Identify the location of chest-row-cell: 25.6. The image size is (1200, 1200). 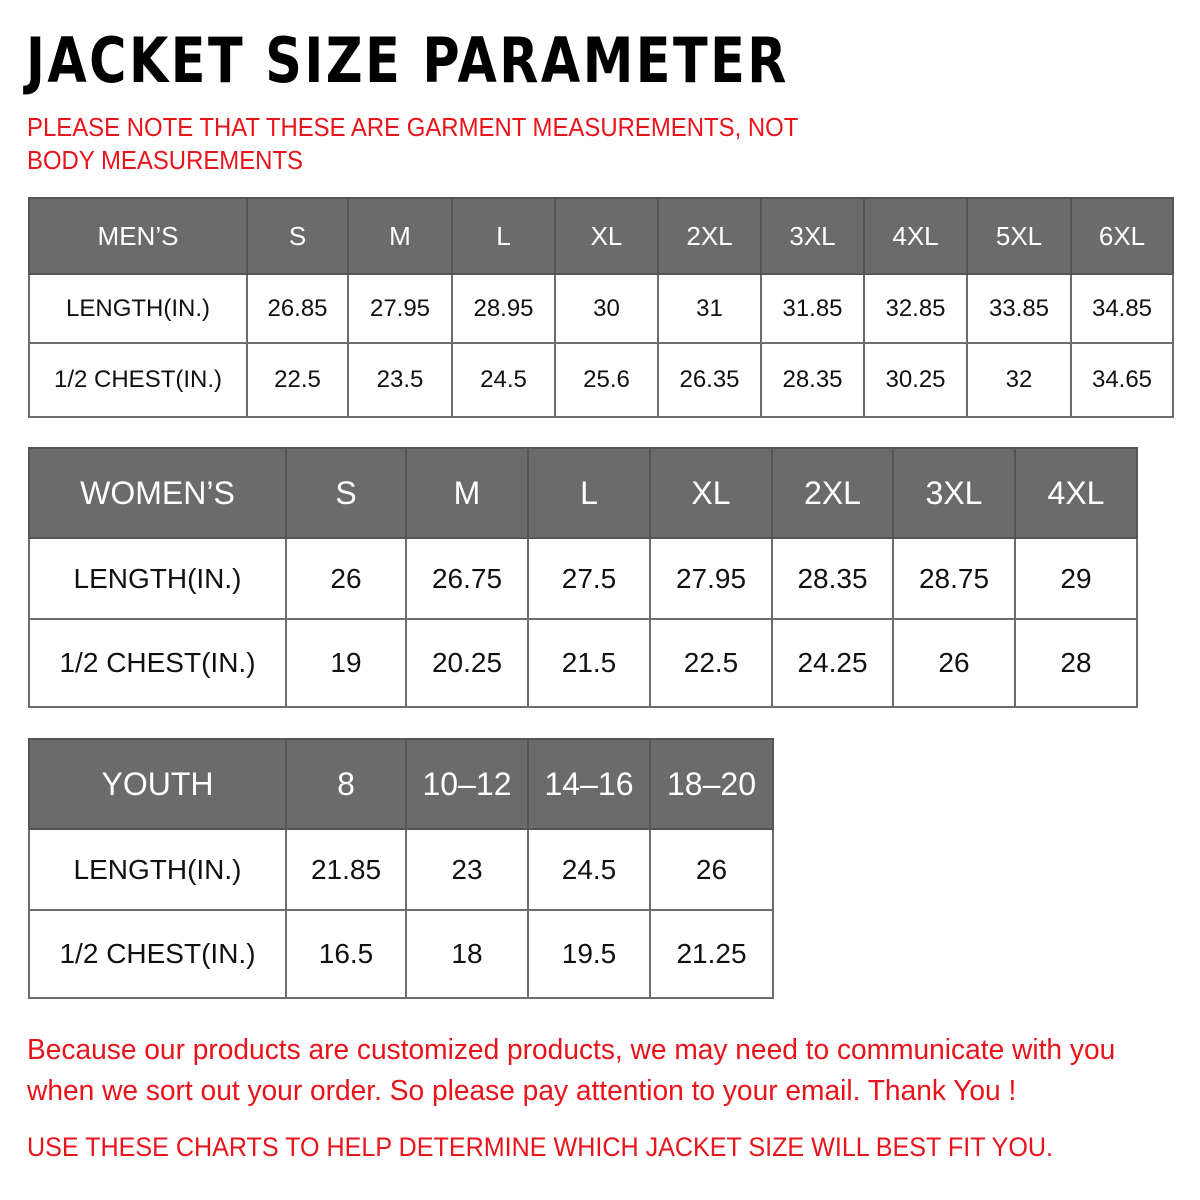
(606, 380).